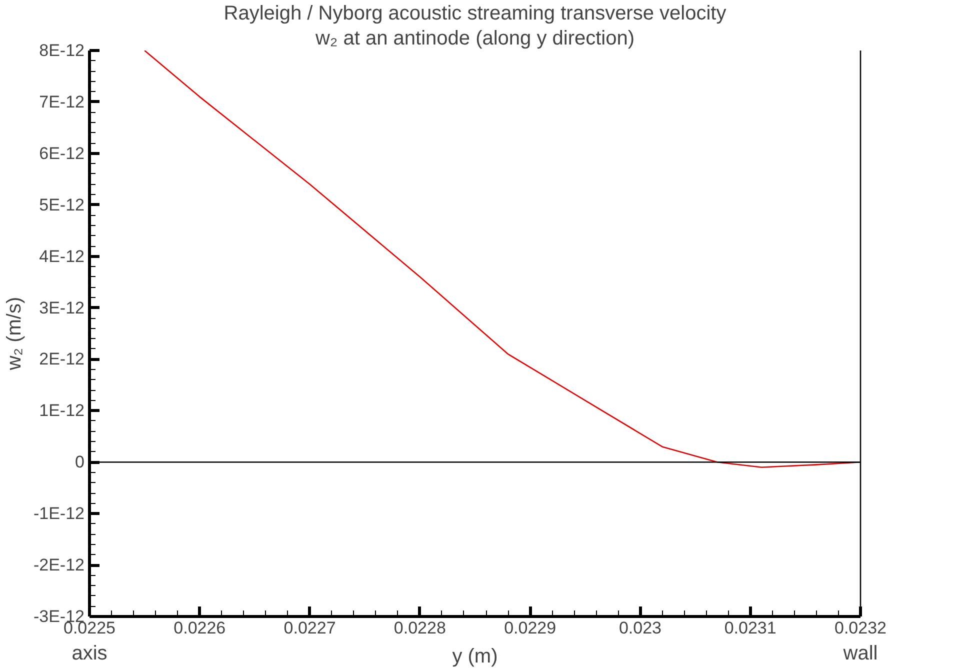 The image size is (960, 670). What do you see at coordinates (860, 653) in the screenshot?
I see `text: wall` at bounding box center [860, 653].